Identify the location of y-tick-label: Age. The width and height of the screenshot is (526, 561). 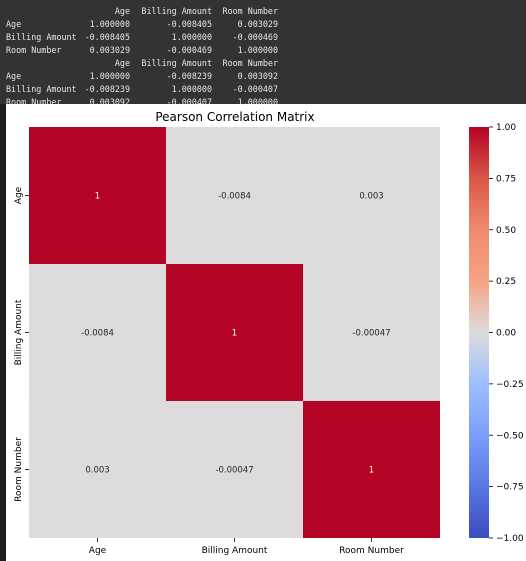
(19, 195).